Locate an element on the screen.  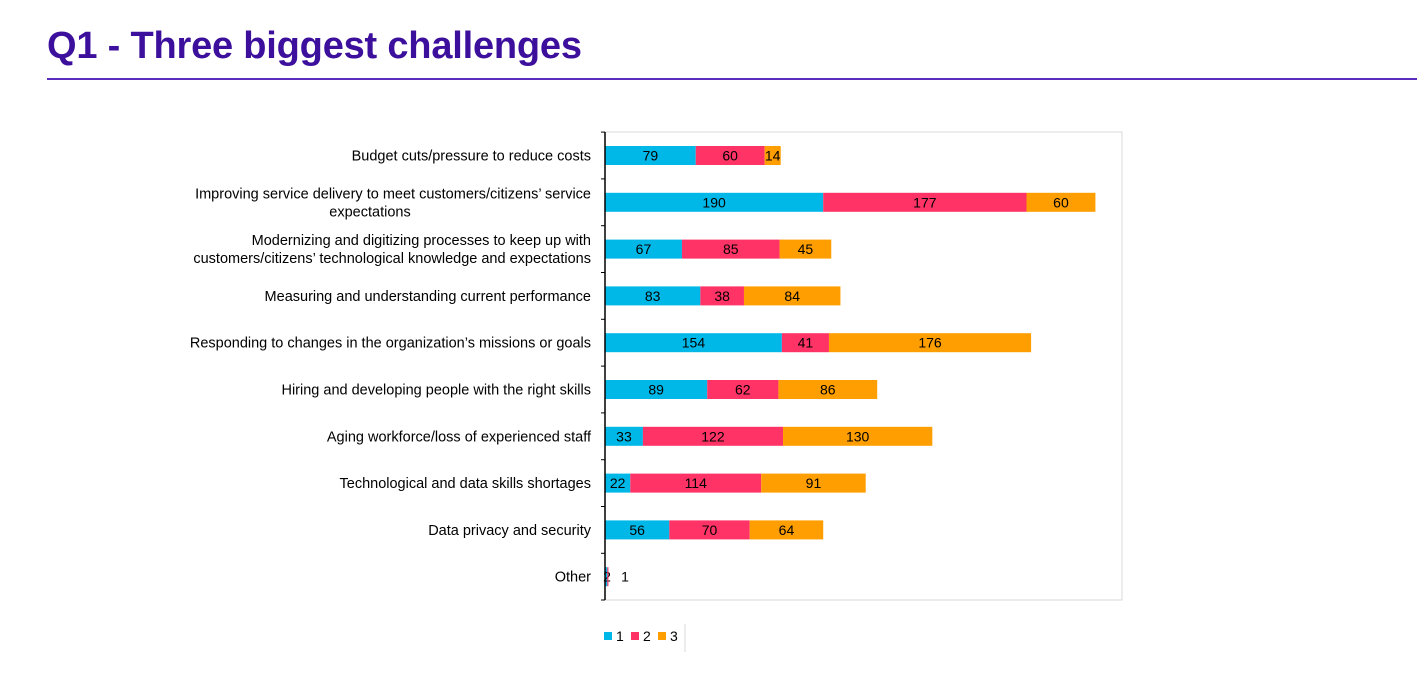
data-label: 86 is located at coordinates (828, 390).